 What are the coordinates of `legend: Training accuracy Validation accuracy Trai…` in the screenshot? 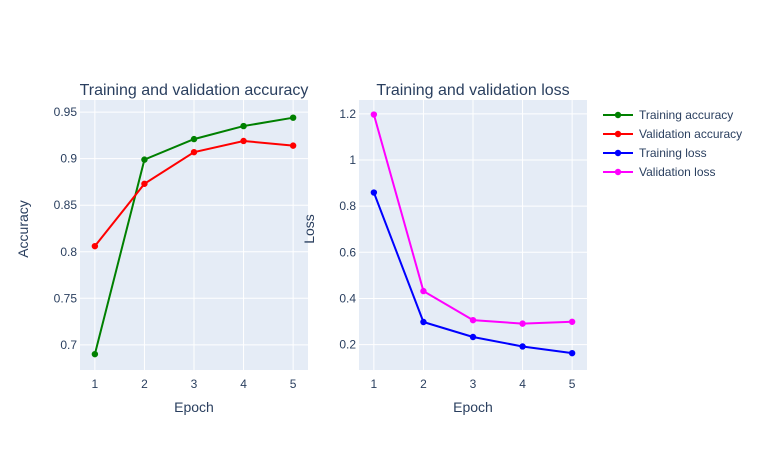 It's located at (672, 143).